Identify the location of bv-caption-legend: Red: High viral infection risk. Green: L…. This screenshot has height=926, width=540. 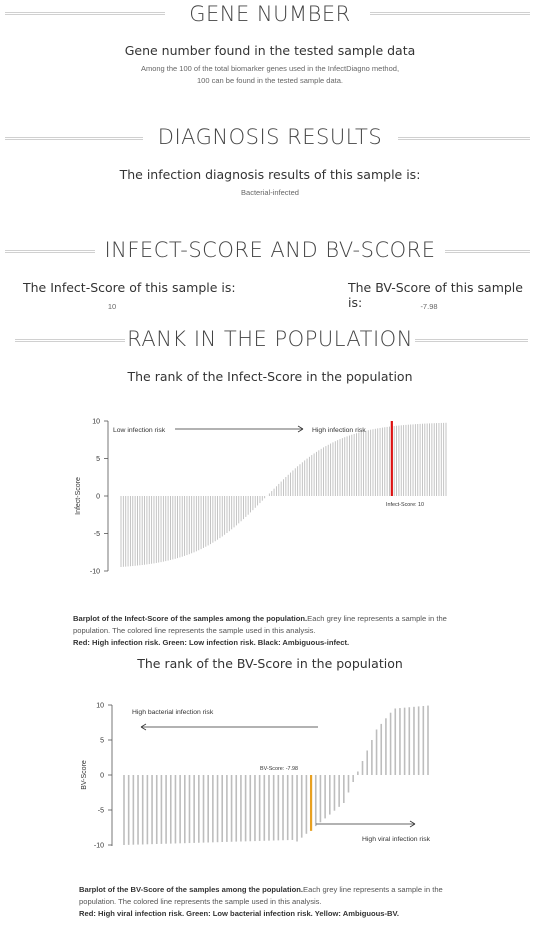
(239, 913).